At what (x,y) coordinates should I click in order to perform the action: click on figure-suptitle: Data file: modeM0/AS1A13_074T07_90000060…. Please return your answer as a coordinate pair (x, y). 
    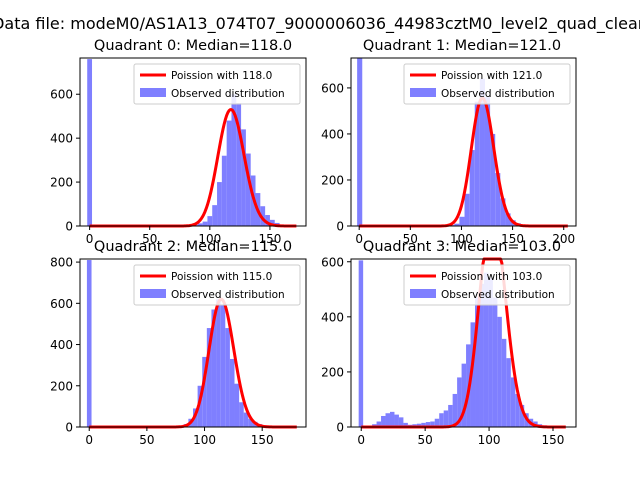
    Looking at the image, I should click on (320, 24).